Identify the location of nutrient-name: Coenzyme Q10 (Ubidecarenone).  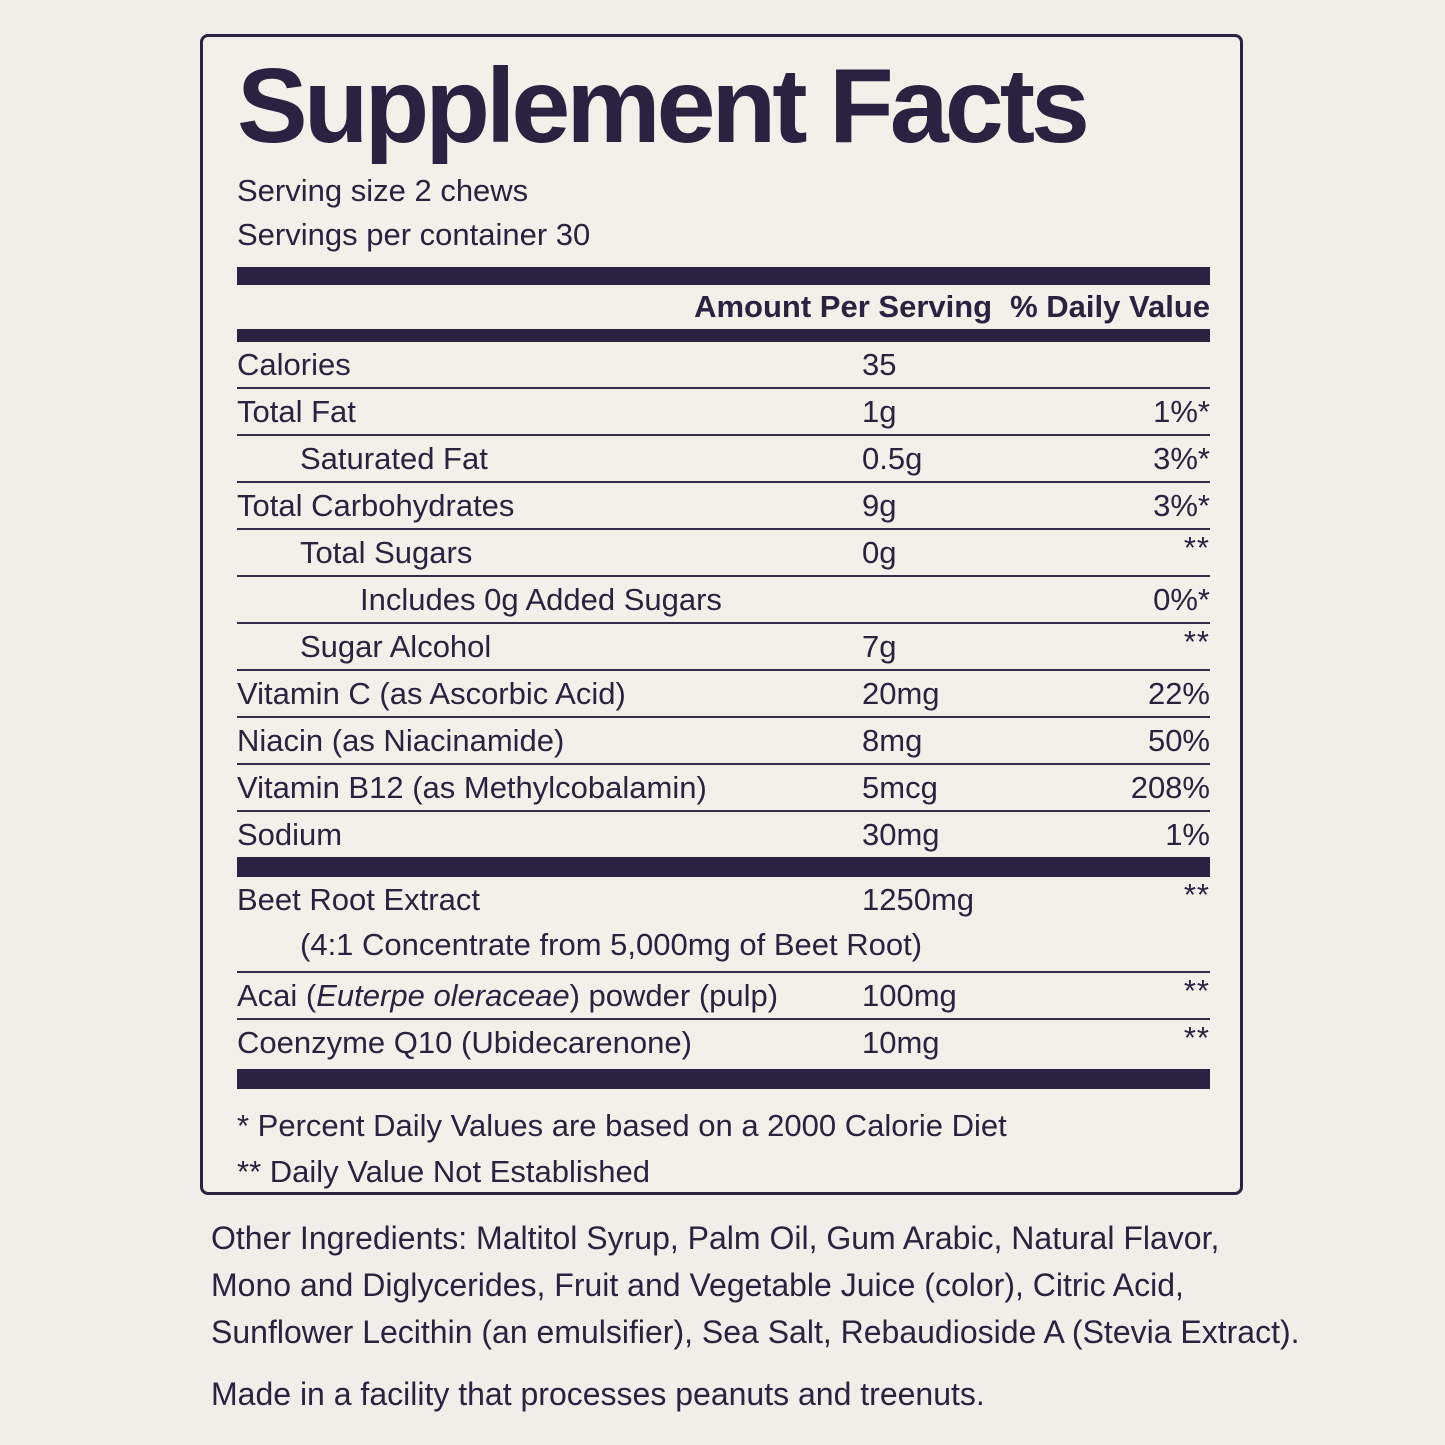
(549, 1043).